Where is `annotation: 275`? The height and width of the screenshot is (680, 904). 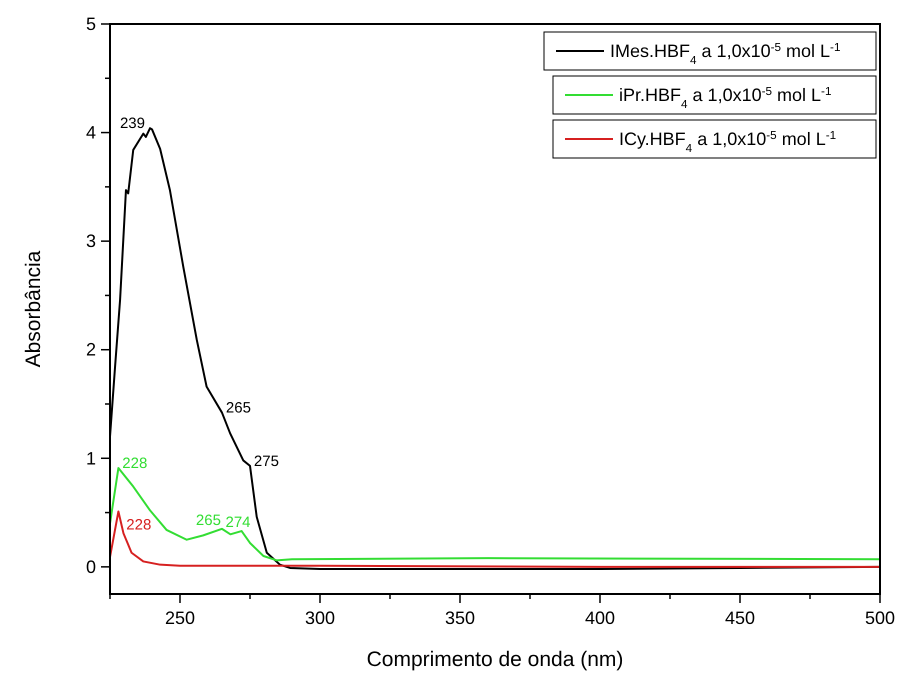
annotation: 275 is located at coordinates (266, 461).